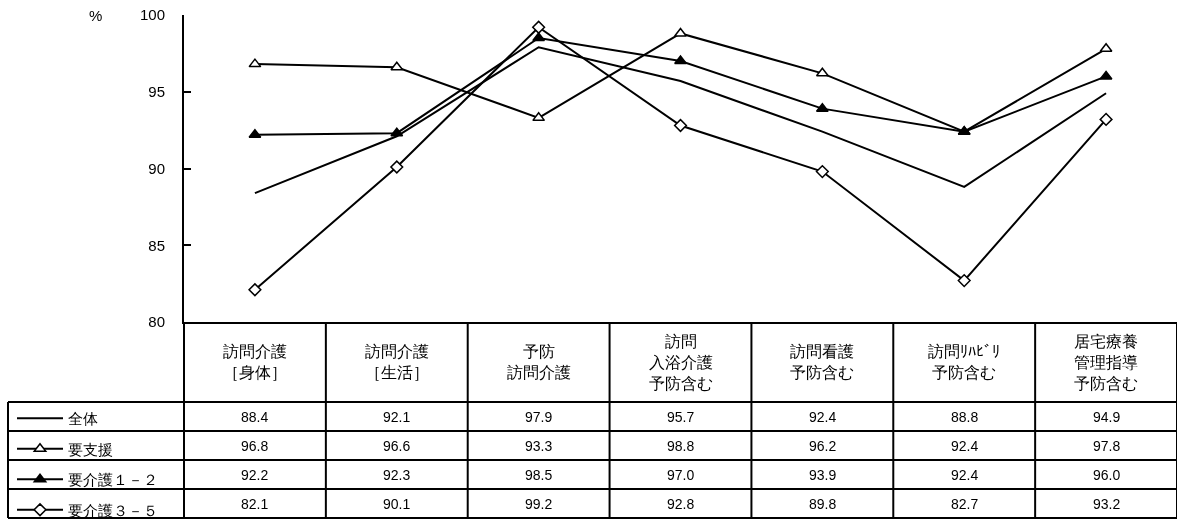  Describe the element at coordinates (255, 417) in the screenshot. I see `data-label: 88.4` at that location.